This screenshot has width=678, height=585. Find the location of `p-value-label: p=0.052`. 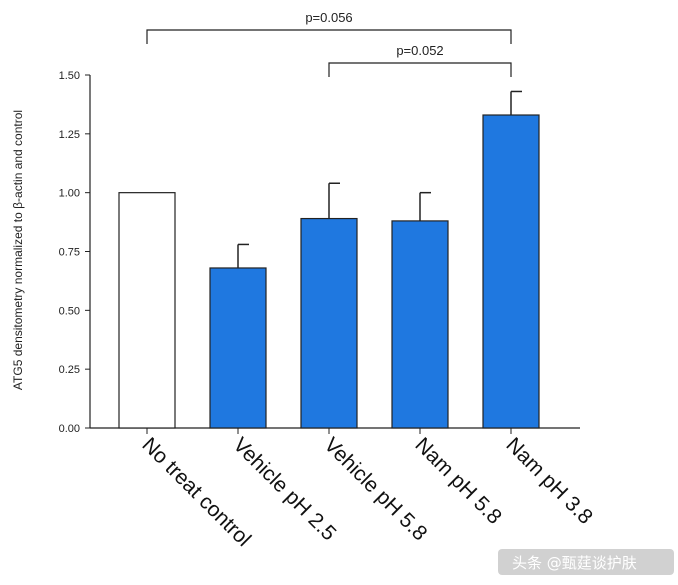

p-value-label: p=0.052 is located at coordinates (419, 50).